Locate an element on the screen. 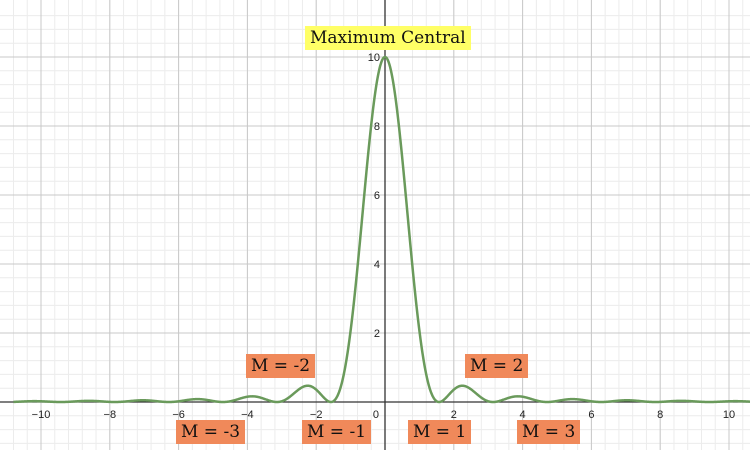  x-tick-label: −4 is located at coordinates (247, 415).